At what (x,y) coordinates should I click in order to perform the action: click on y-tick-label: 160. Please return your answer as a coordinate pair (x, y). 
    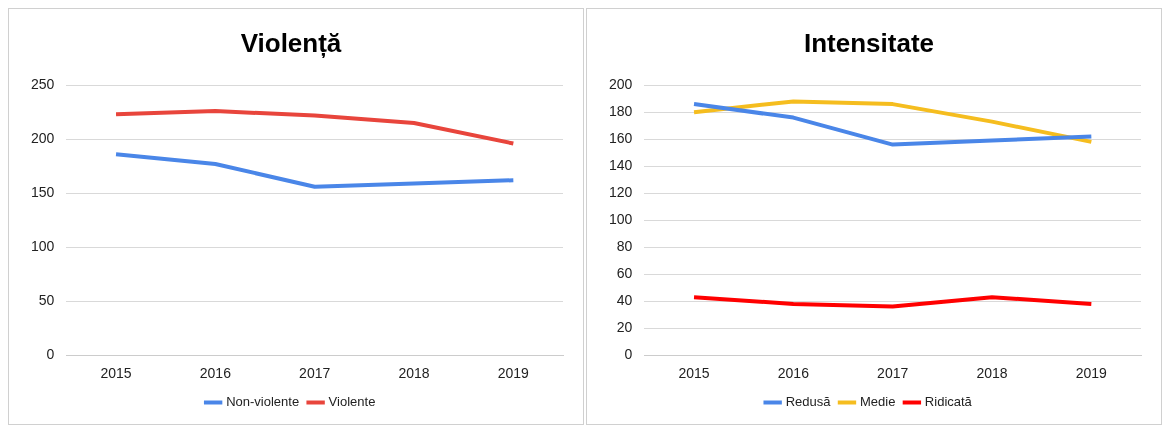
    Looking at the image, I should click on (621, 138).